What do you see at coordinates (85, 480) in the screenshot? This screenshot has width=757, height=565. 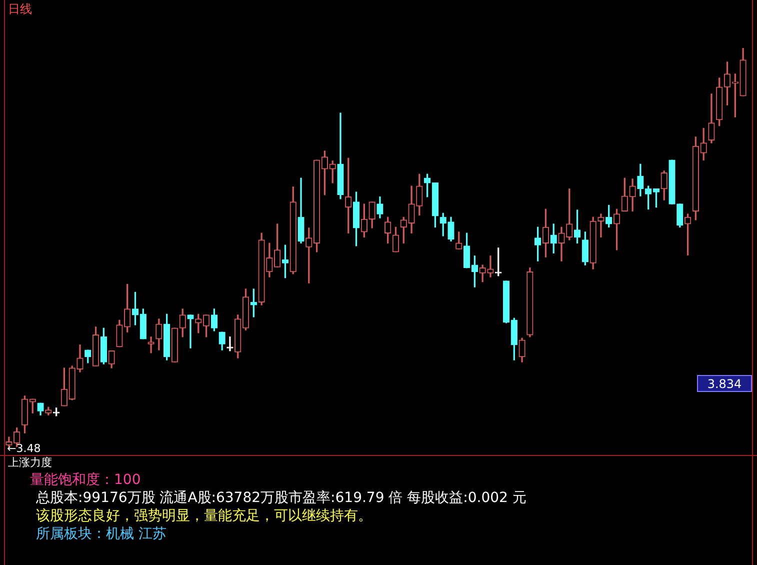 I see `text: 量能饱和度：100` at bounding box center [85, 480].